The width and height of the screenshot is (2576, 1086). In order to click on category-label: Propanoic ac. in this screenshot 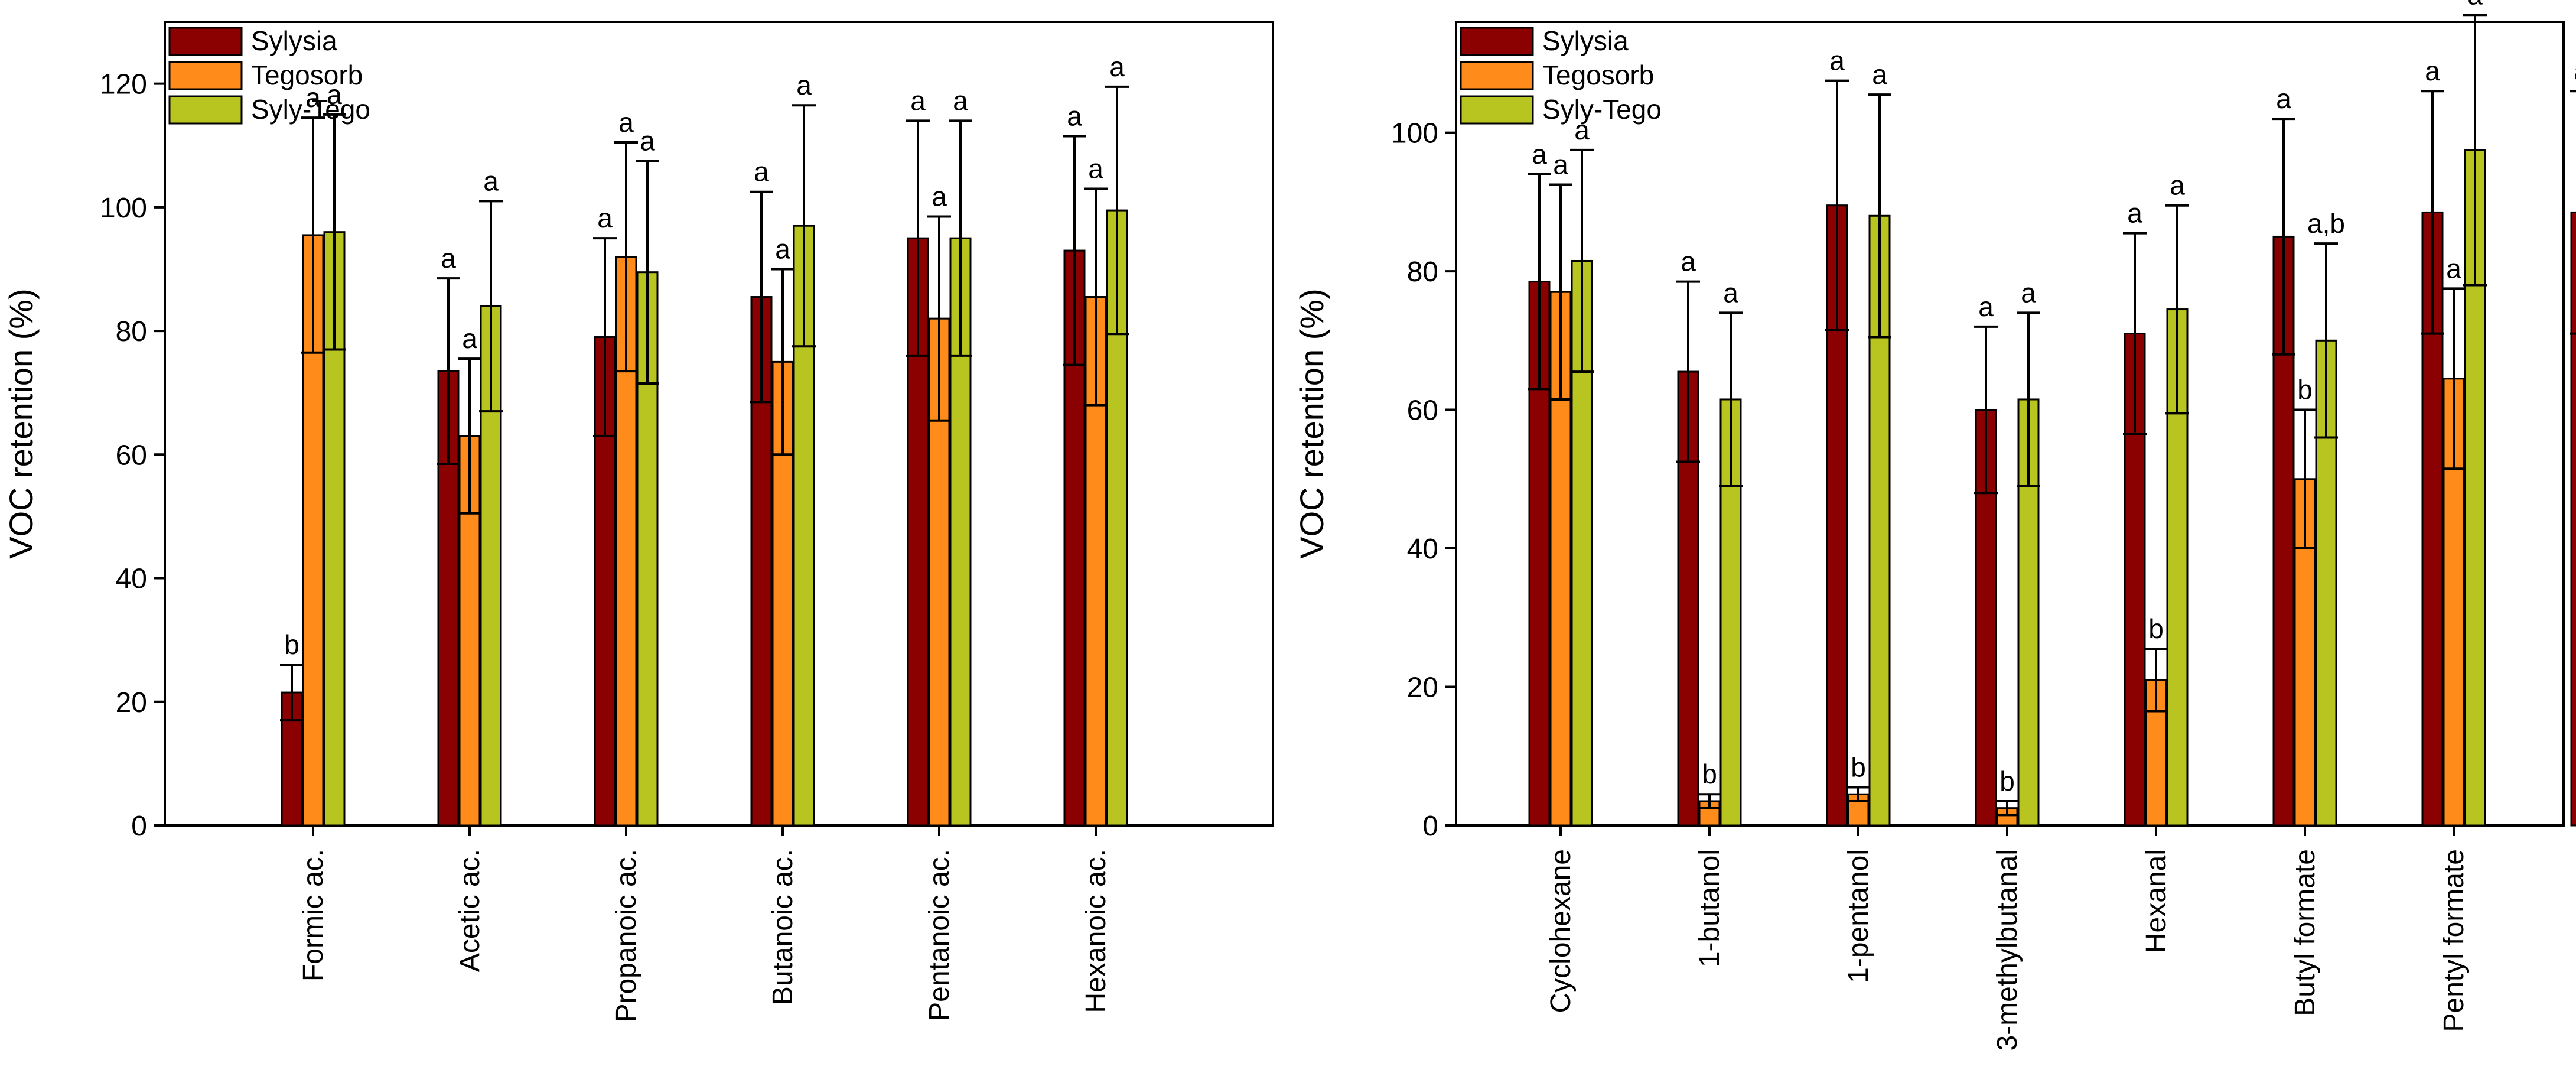, I will do `click(626, 936)`.